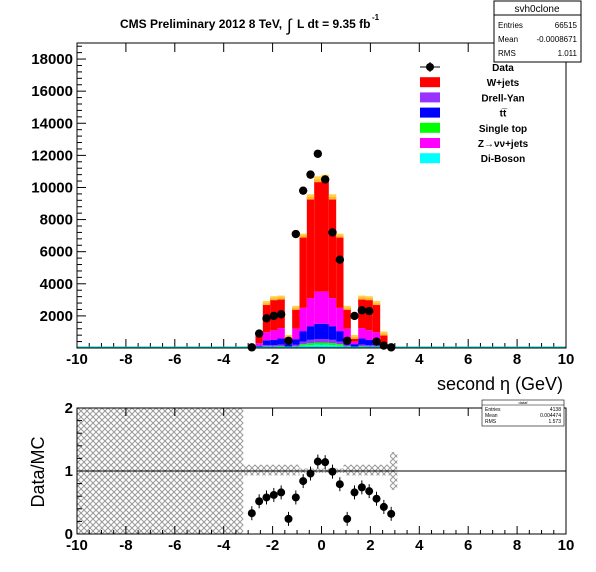 The height and width of the screenshot is (572, 596). I want to click on top-x-tick-label: -2, so click(272, 359).